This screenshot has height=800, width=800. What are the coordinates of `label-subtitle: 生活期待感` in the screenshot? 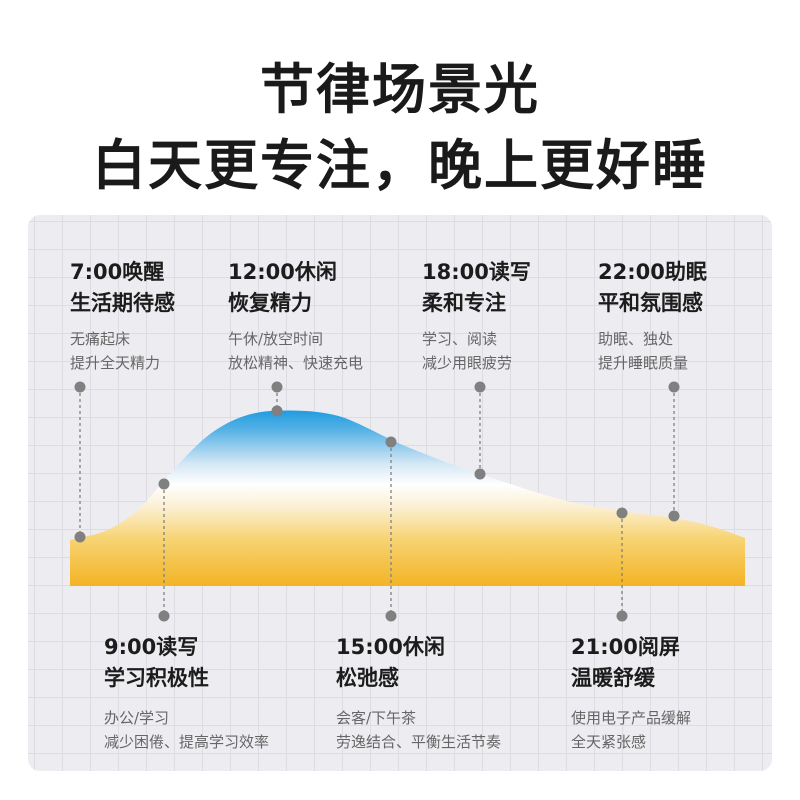 It's located at (122, 303).